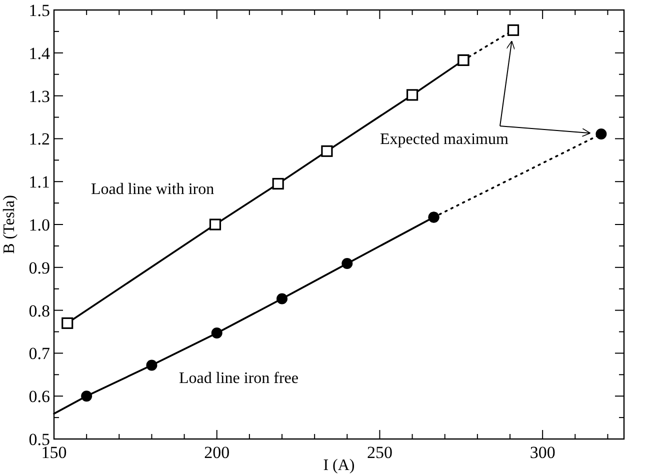  Describe the element at coordinates (339, 465) in the screenshot. I see `x-axis-title: I (A)` at that location.